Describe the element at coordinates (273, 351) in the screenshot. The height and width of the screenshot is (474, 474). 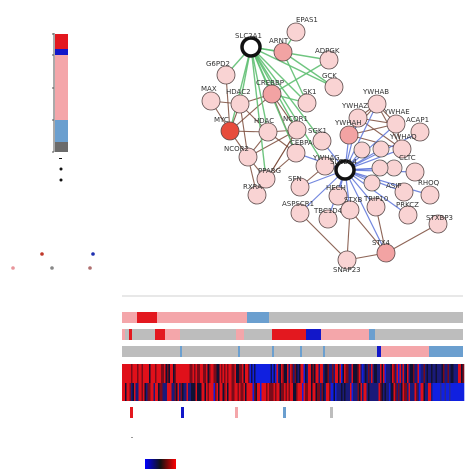
I see `track3-mark` at that location.